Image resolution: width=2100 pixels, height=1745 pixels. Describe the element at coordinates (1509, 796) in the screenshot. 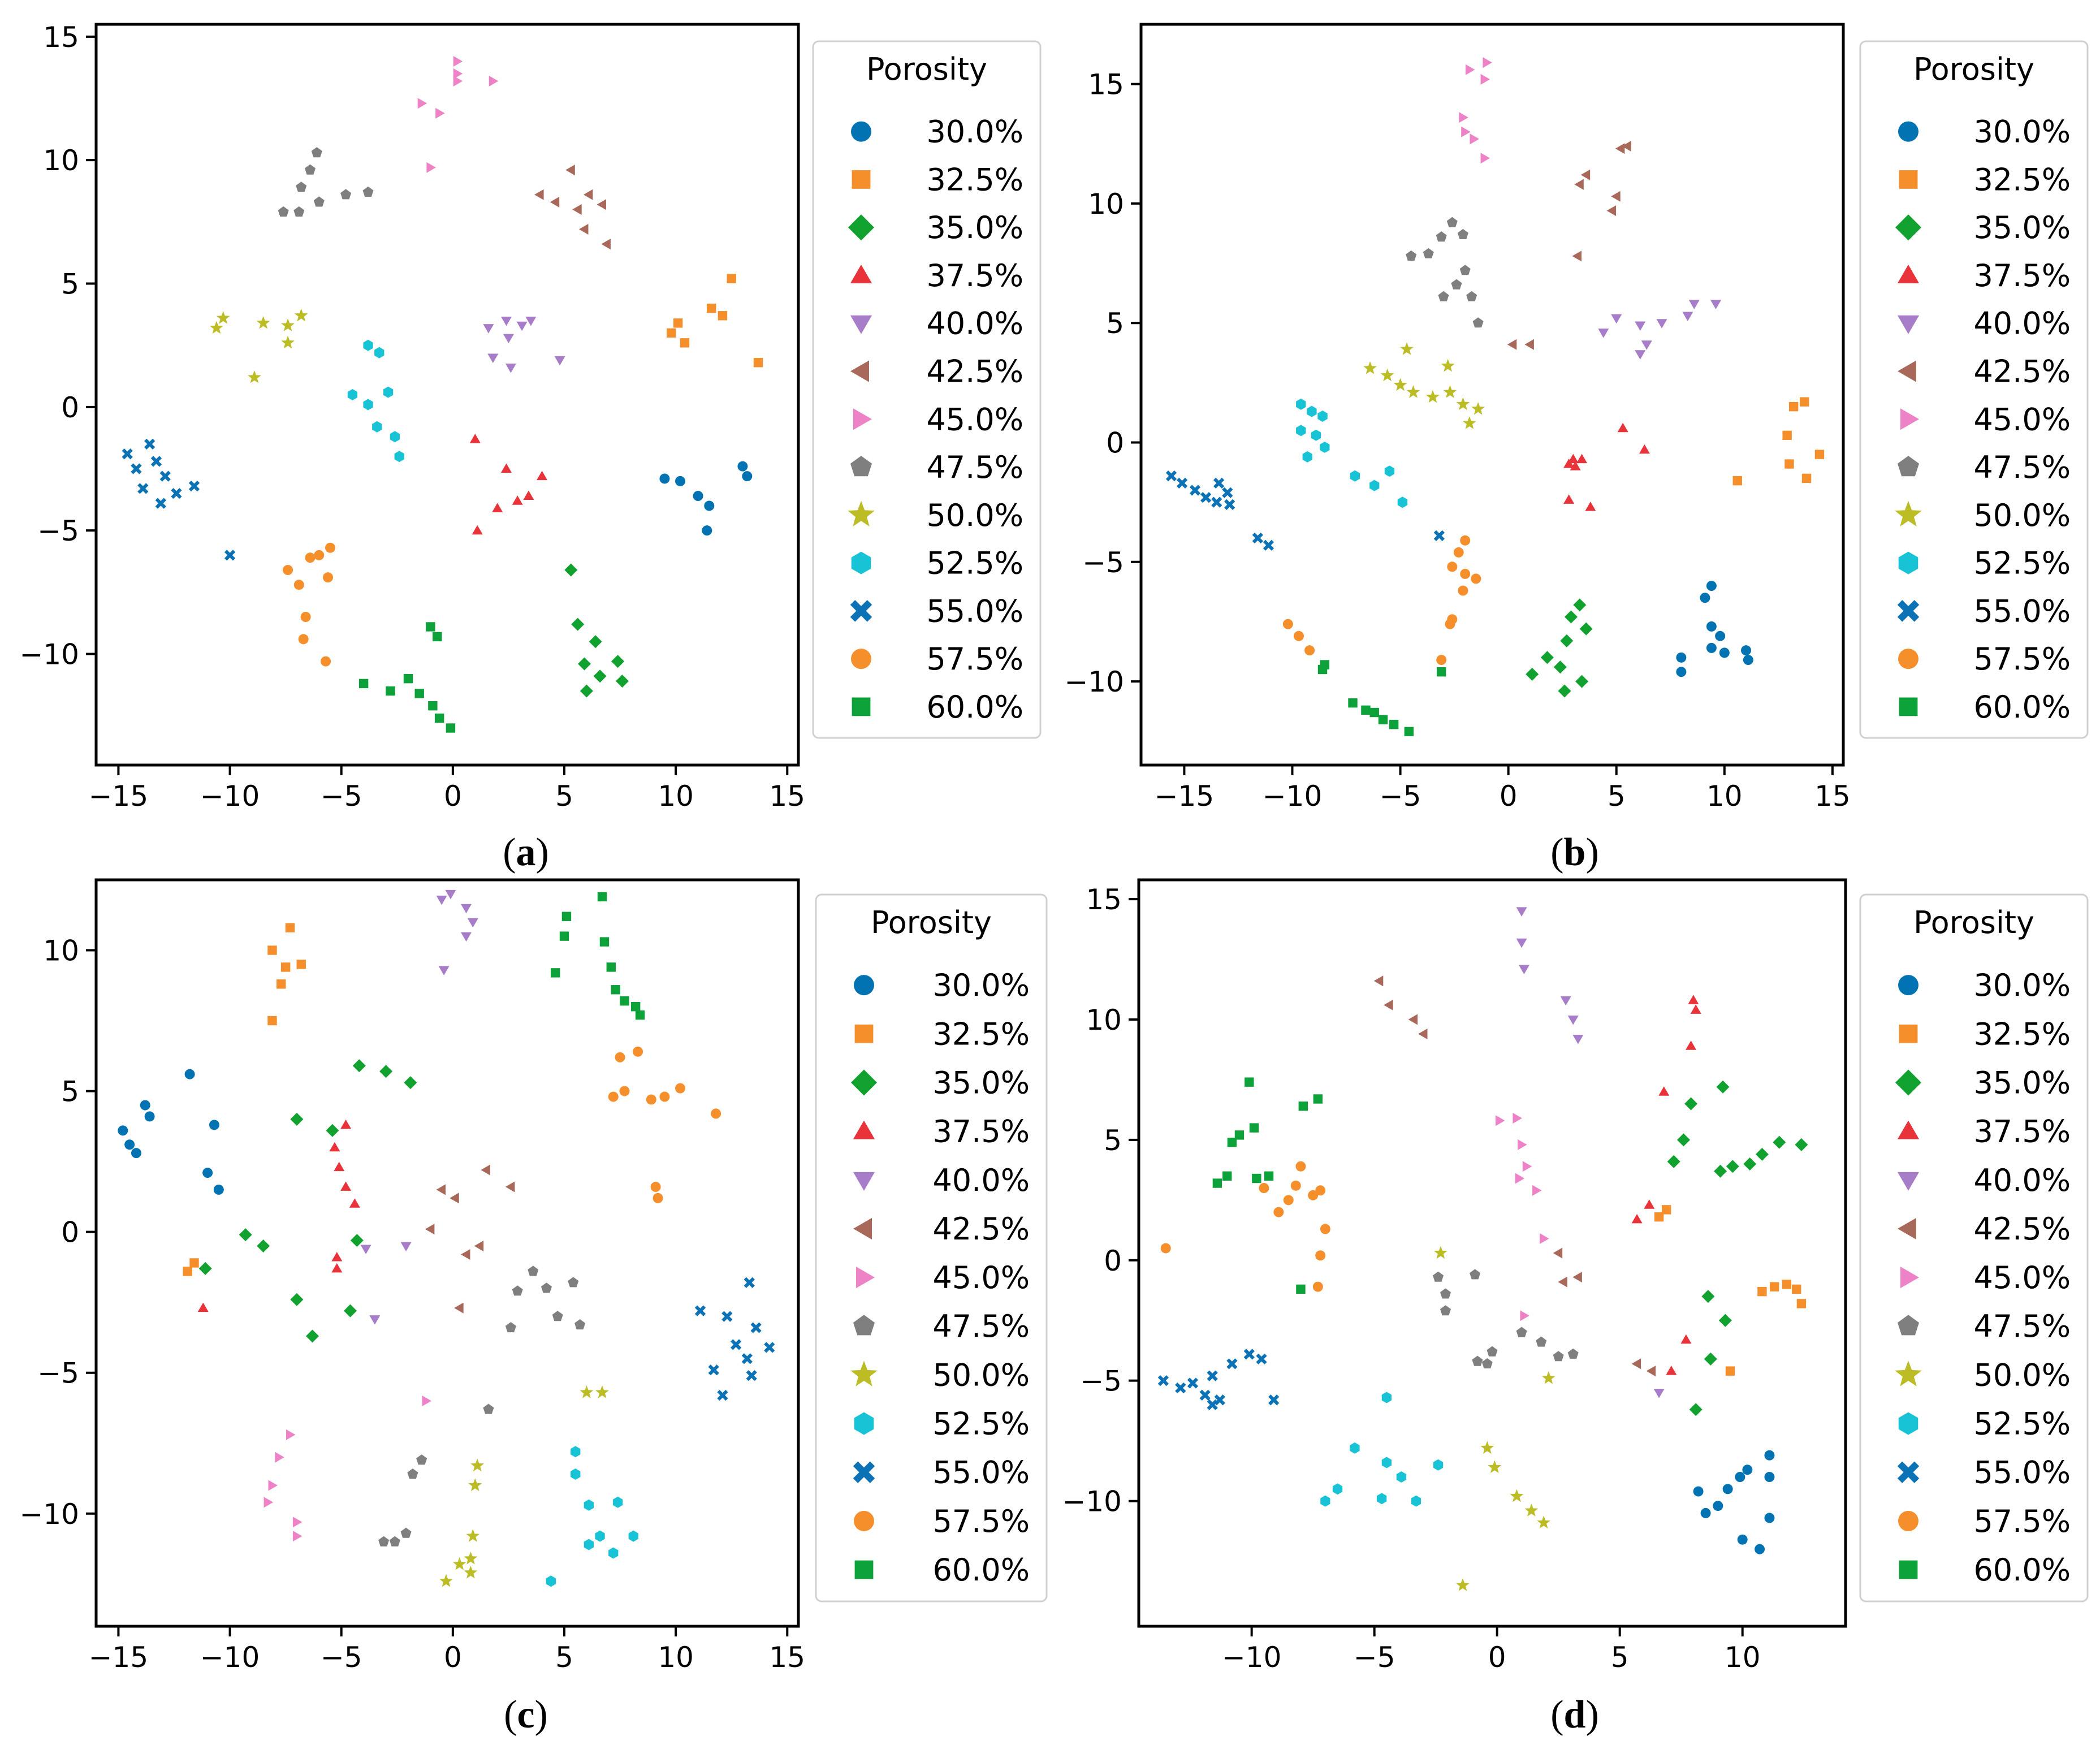

I see `x-tick-label: 0` at that location.